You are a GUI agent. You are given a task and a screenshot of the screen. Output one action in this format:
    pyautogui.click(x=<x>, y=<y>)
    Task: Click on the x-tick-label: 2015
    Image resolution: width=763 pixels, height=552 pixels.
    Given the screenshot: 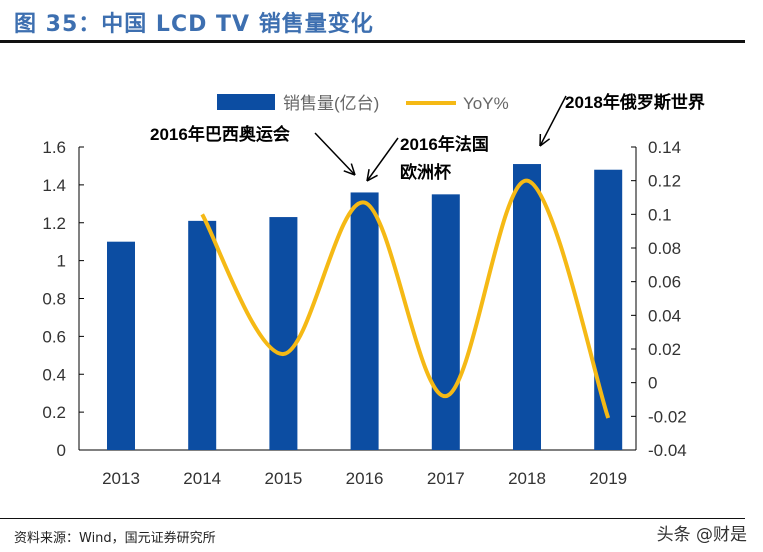 What is the action you would take?
    pyautogui.click(x=283, y=478)
    